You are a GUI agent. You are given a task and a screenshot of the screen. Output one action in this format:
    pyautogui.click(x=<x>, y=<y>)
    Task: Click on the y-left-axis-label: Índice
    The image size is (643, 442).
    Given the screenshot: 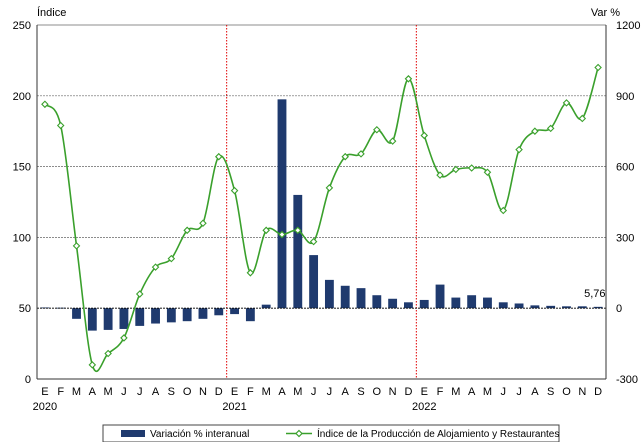 What is the action you would take?
    pyautogui.click(x=51, y=12)
    